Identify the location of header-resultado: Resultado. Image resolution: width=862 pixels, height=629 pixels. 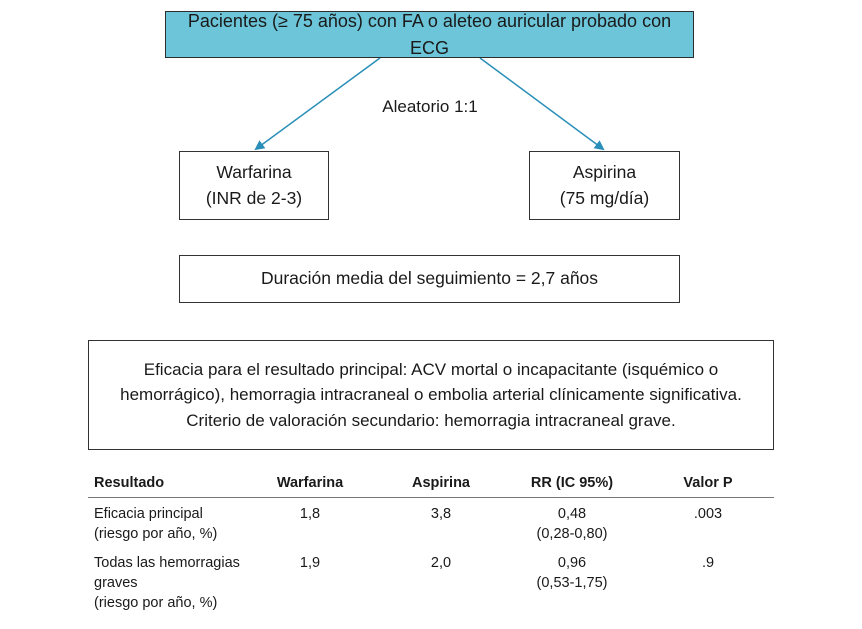
(164, 484).